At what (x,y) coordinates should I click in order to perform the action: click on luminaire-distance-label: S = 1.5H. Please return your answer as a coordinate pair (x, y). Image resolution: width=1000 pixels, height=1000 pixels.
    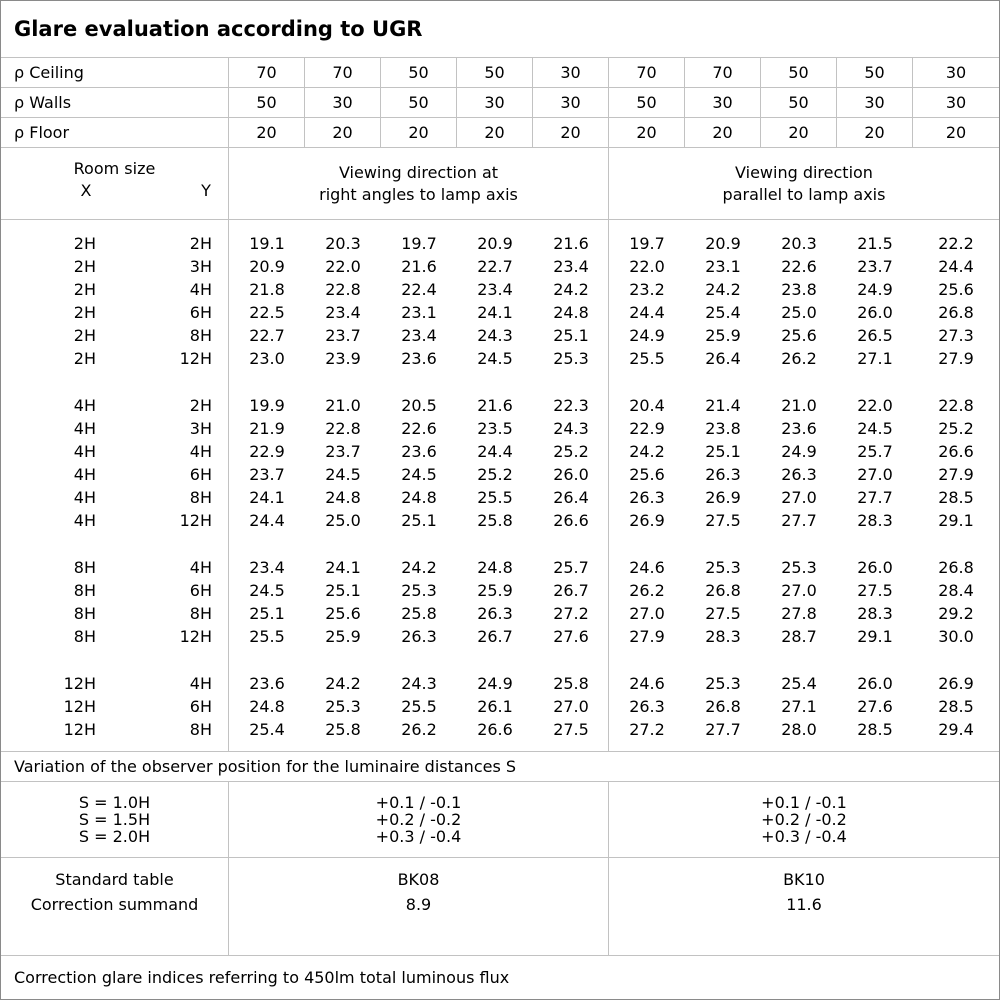
    Looking at the image, I should click on (114, 819).